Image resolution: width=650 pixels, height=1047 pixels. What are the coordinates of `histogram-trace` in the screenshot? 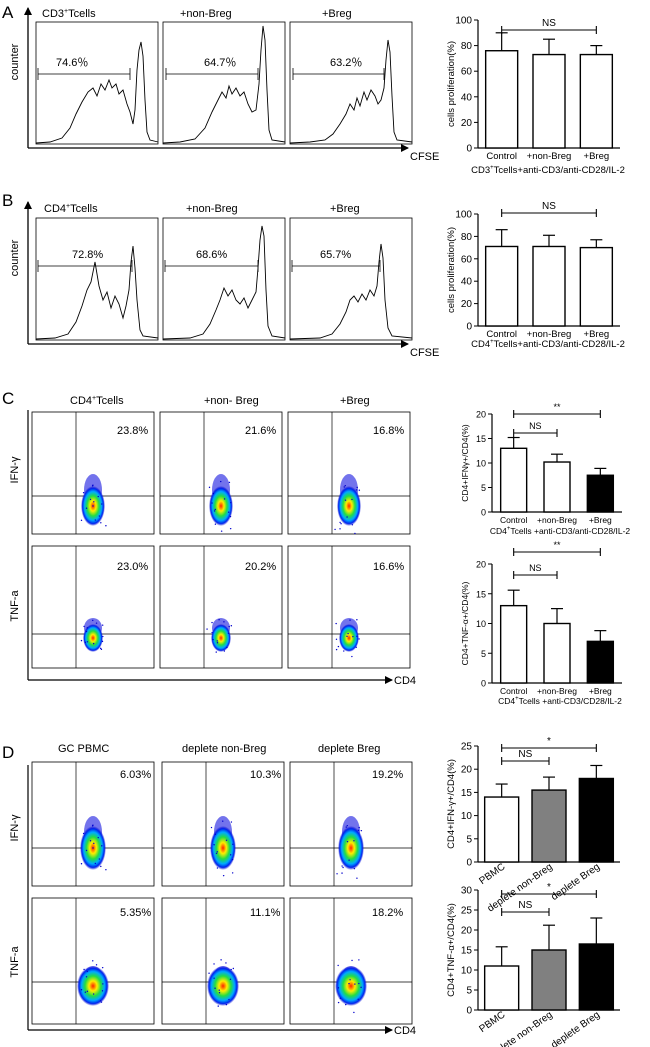 It's located at (224, 282).